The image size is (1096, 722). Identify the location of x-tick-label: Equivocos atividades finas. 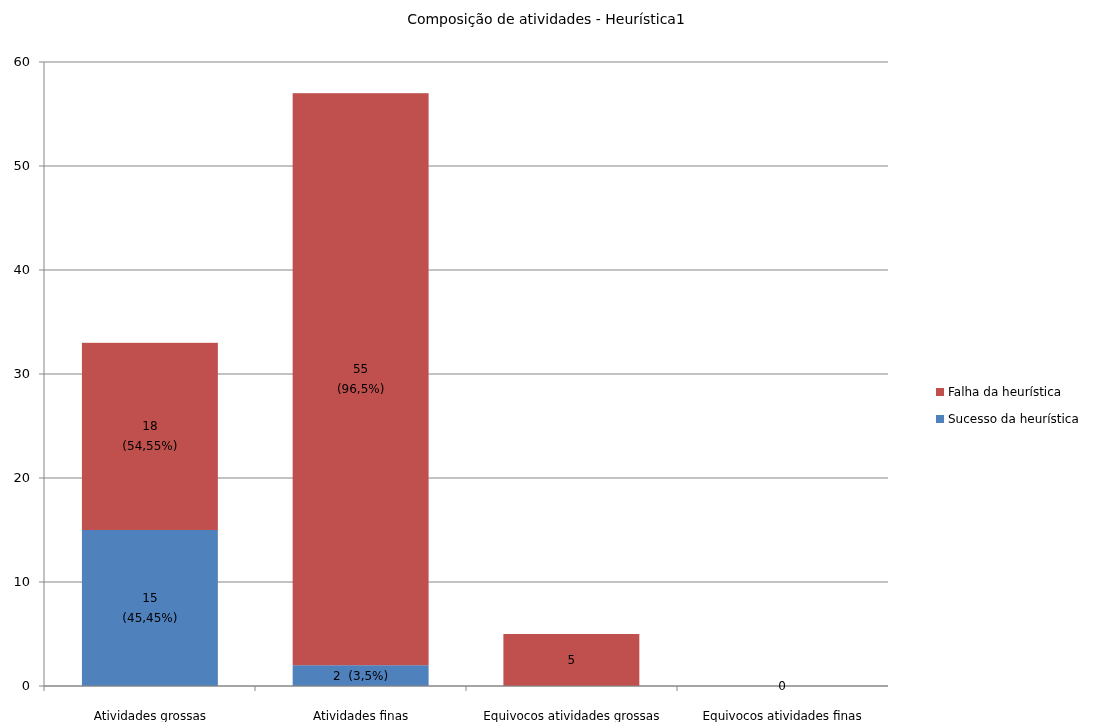
(782, 715).